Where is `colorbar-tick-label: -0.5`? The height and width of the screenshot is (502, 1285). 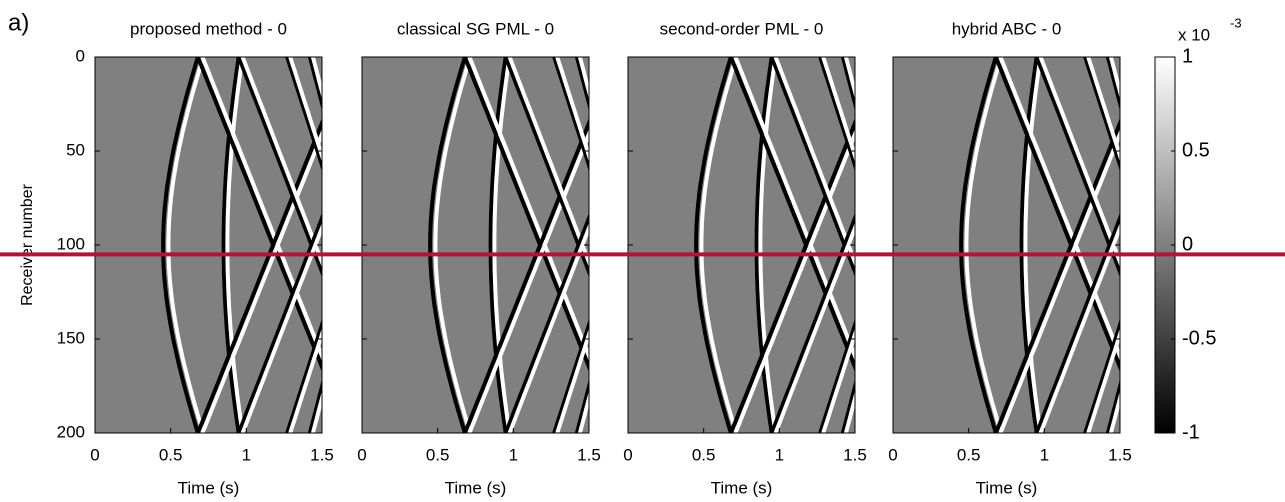 colorbar-tick-label: -0.5 is located at coordinates (1199, 338).